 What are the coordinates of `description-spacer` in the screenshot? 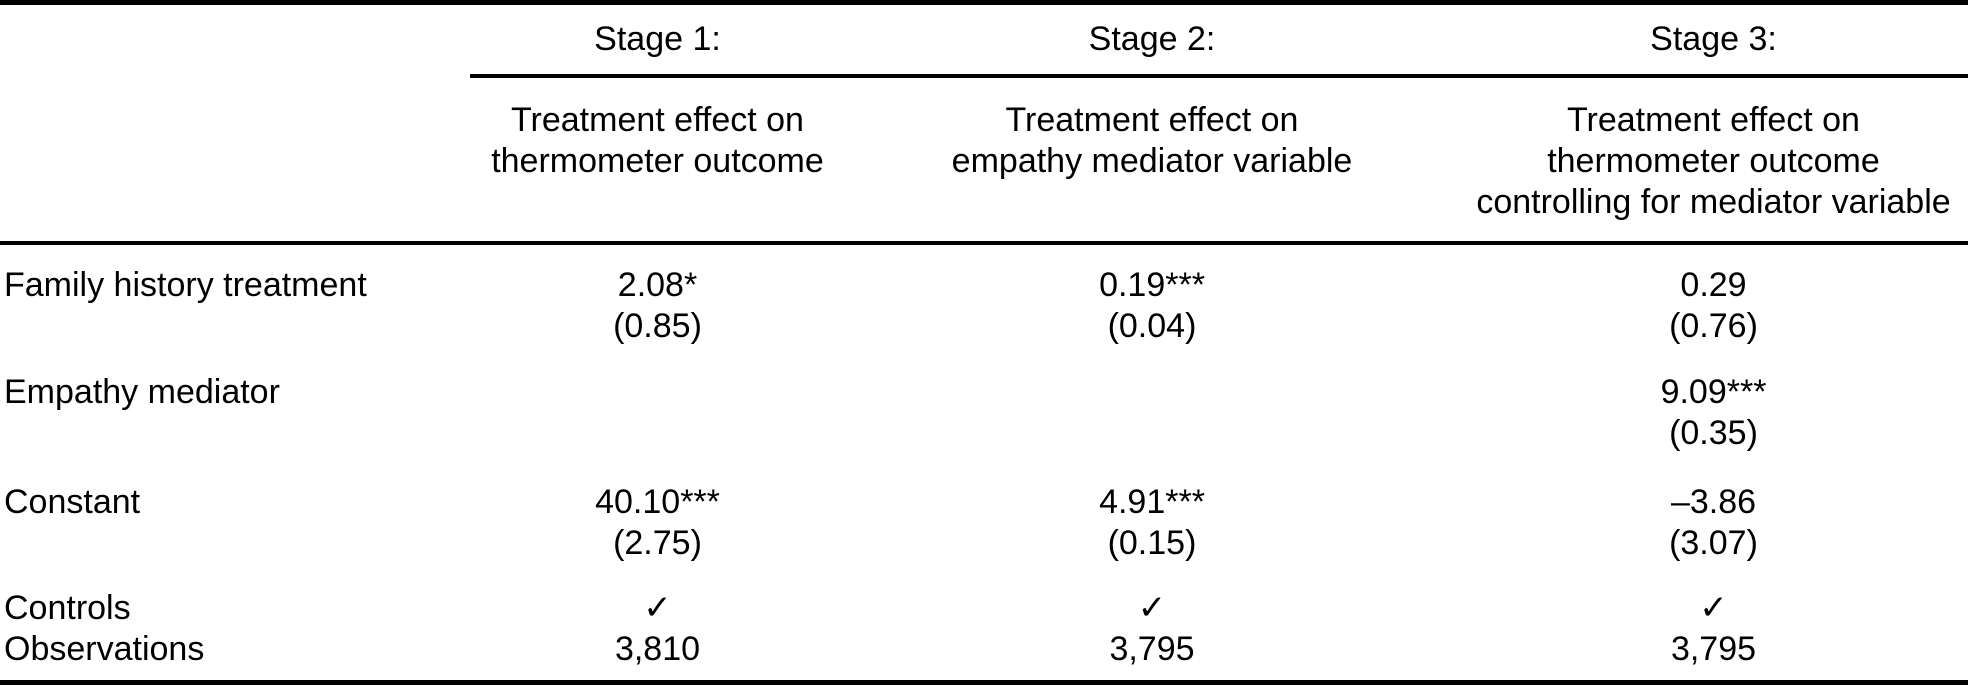 It's located at (235, 160).